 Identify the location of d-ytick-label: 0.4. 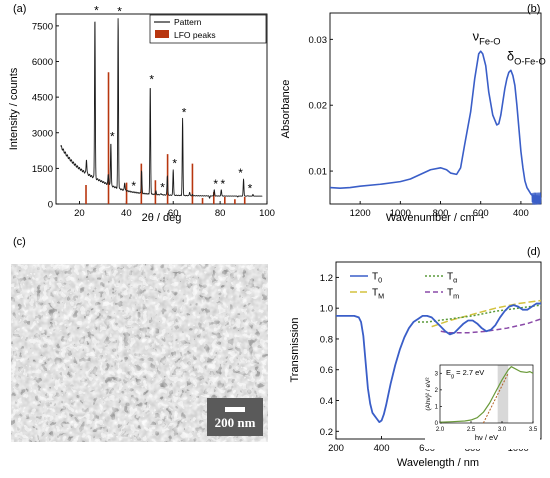
(326, 401).